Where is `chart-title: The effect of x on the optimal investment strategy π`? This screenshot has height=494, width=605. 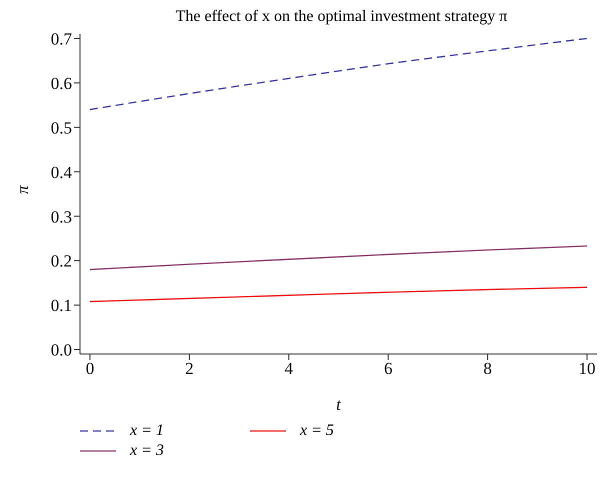
chart-title: The effect of x on the optimal investment strategy π is located at coordinates (341, 17).